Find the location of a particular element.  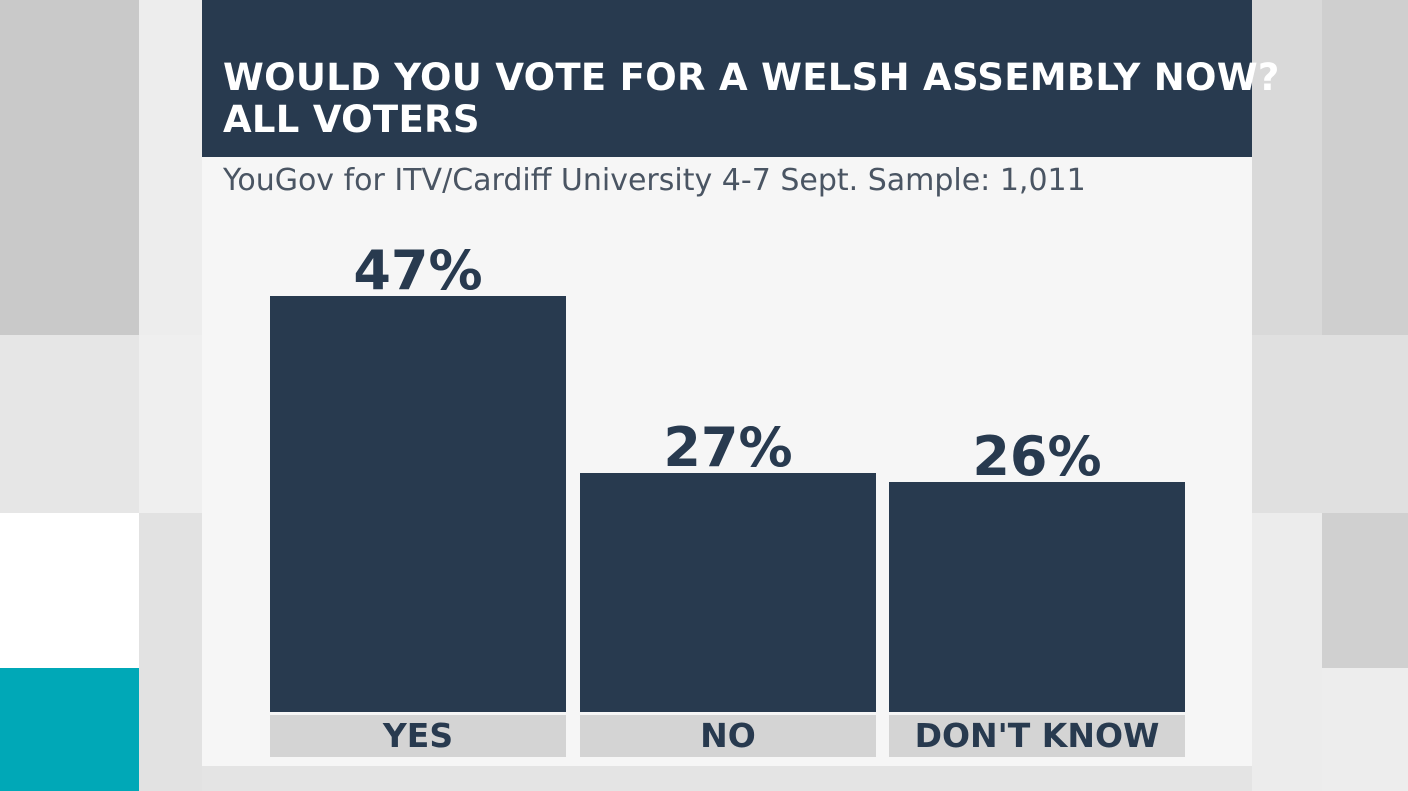

category-label: YES is located at coordinates (418, 735).